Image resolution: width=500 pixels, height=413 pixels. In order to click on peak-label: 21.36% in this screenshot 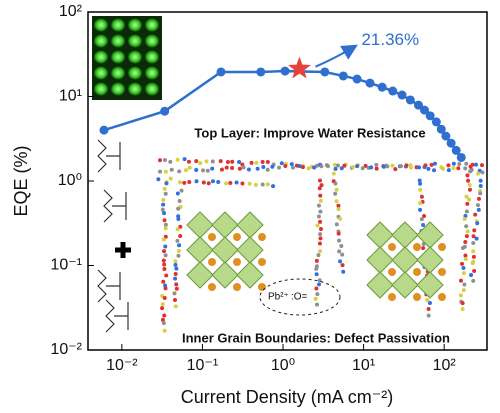, I will do `click(390, 39)`.